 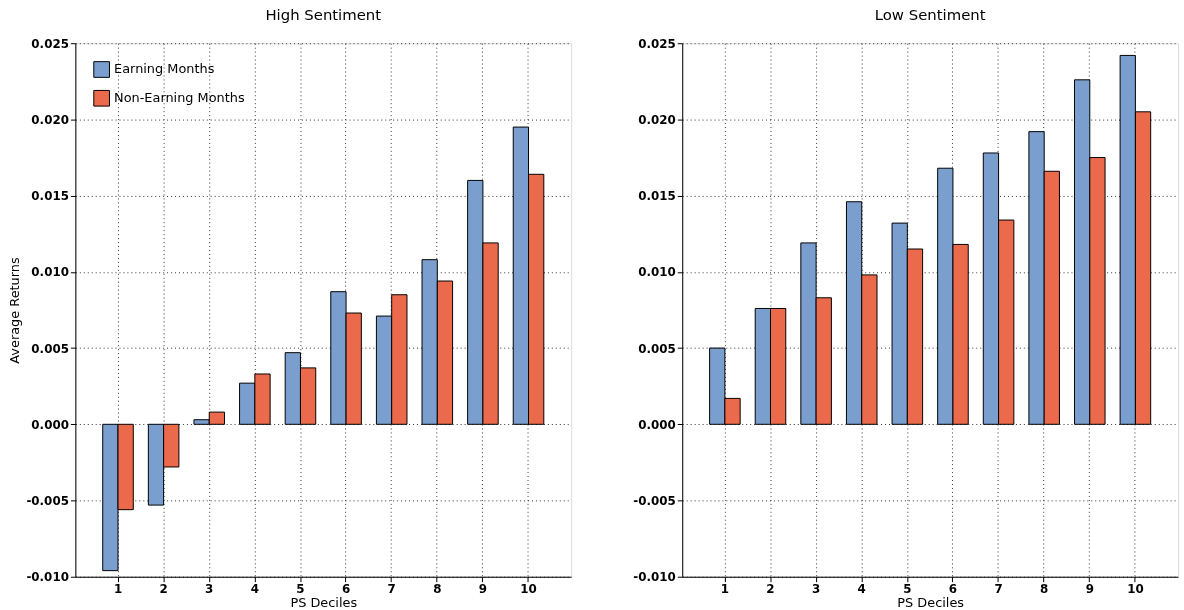 I want to click on chart-title: Low Sentiment, so click(x=930, y=15).